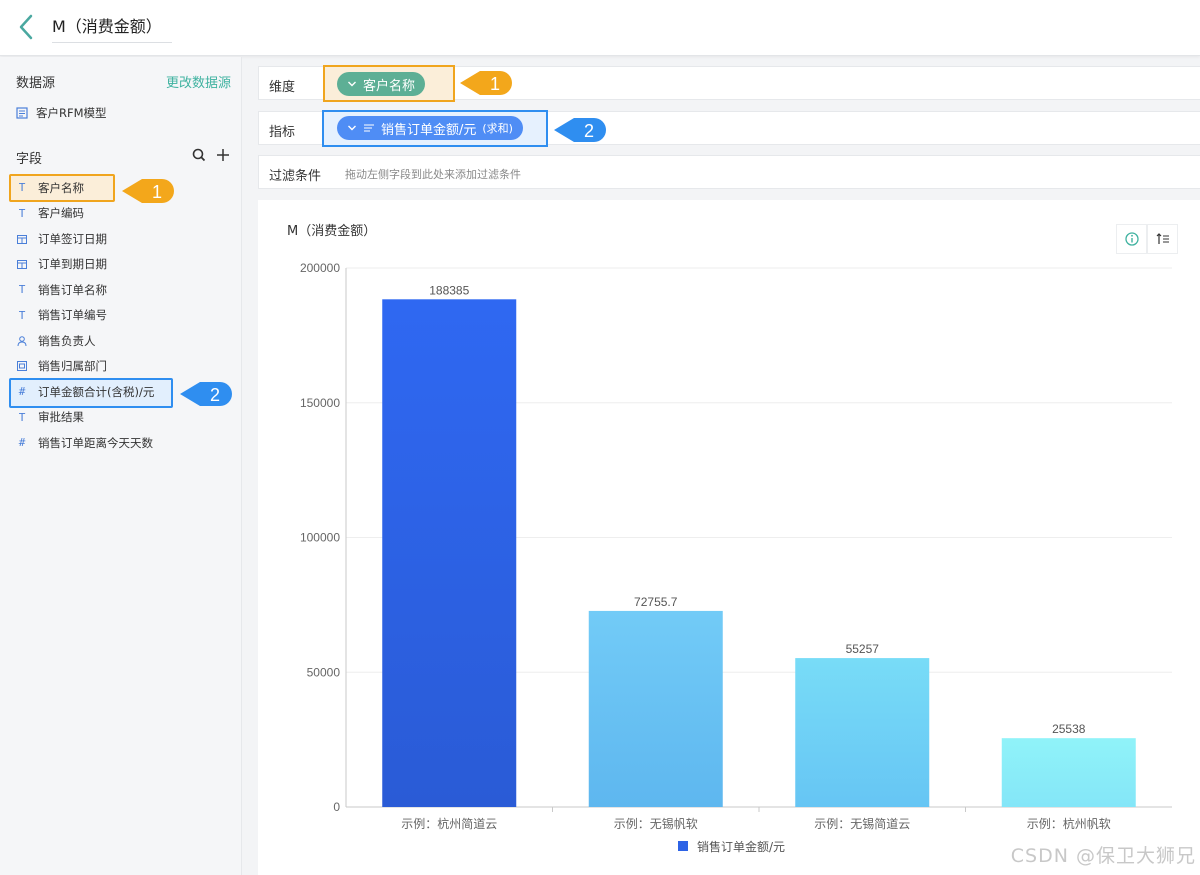 The image size is (1200, 875). Describe the element at coordinates (95, 442) in the screenshot. I see `field-label: 销售订单距离今天天数` at that location.